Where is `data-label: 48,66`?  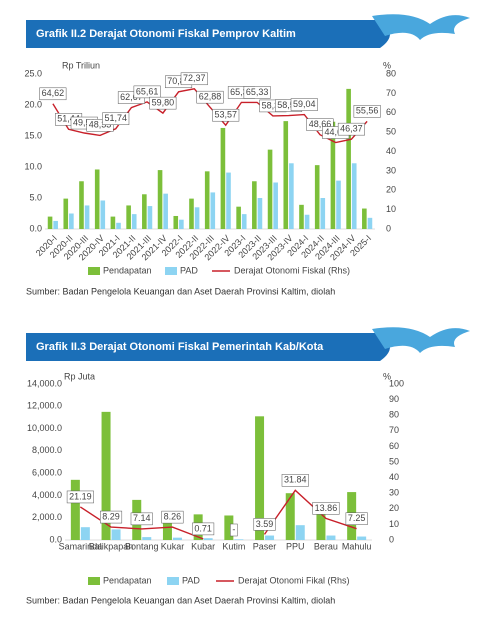
data-label: 48,66 is located at coordinates (320, 124).